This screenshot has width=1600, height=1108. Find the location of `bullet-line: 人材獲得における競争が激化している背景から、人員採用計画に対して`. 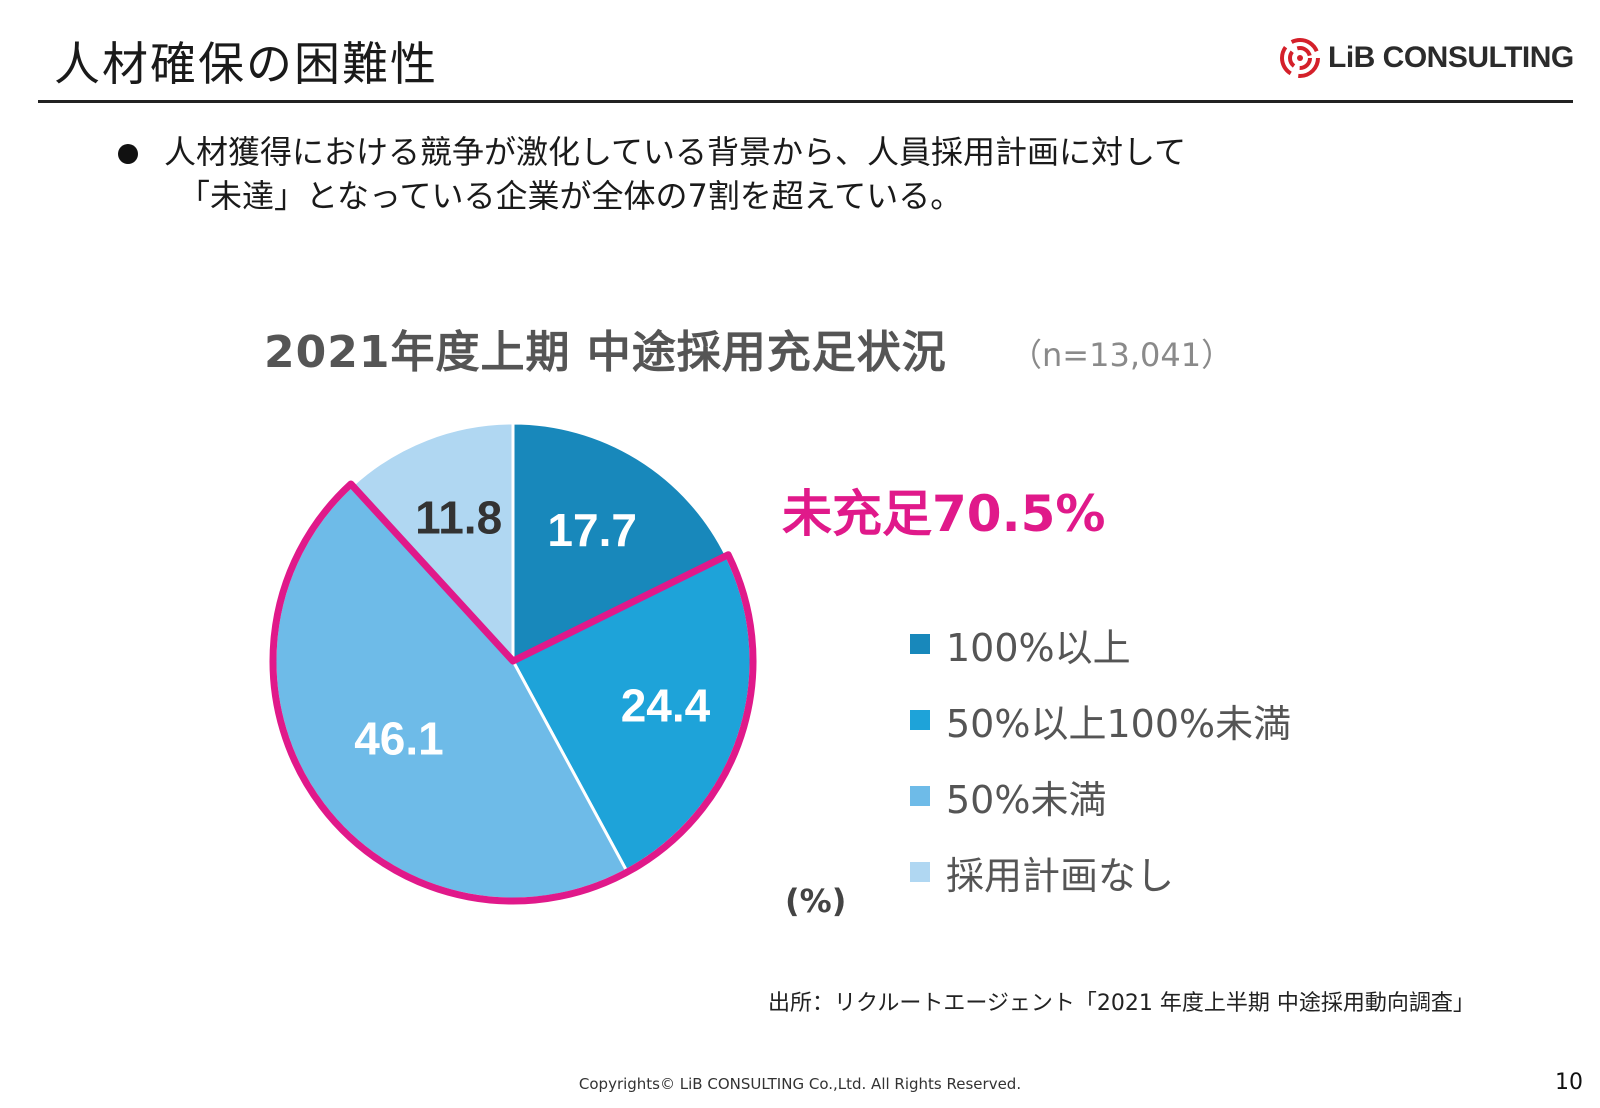

bullet-line: 人材獲得における競争が激化している背景から、人員採用計画に対して is located at coordinates (675, 152).